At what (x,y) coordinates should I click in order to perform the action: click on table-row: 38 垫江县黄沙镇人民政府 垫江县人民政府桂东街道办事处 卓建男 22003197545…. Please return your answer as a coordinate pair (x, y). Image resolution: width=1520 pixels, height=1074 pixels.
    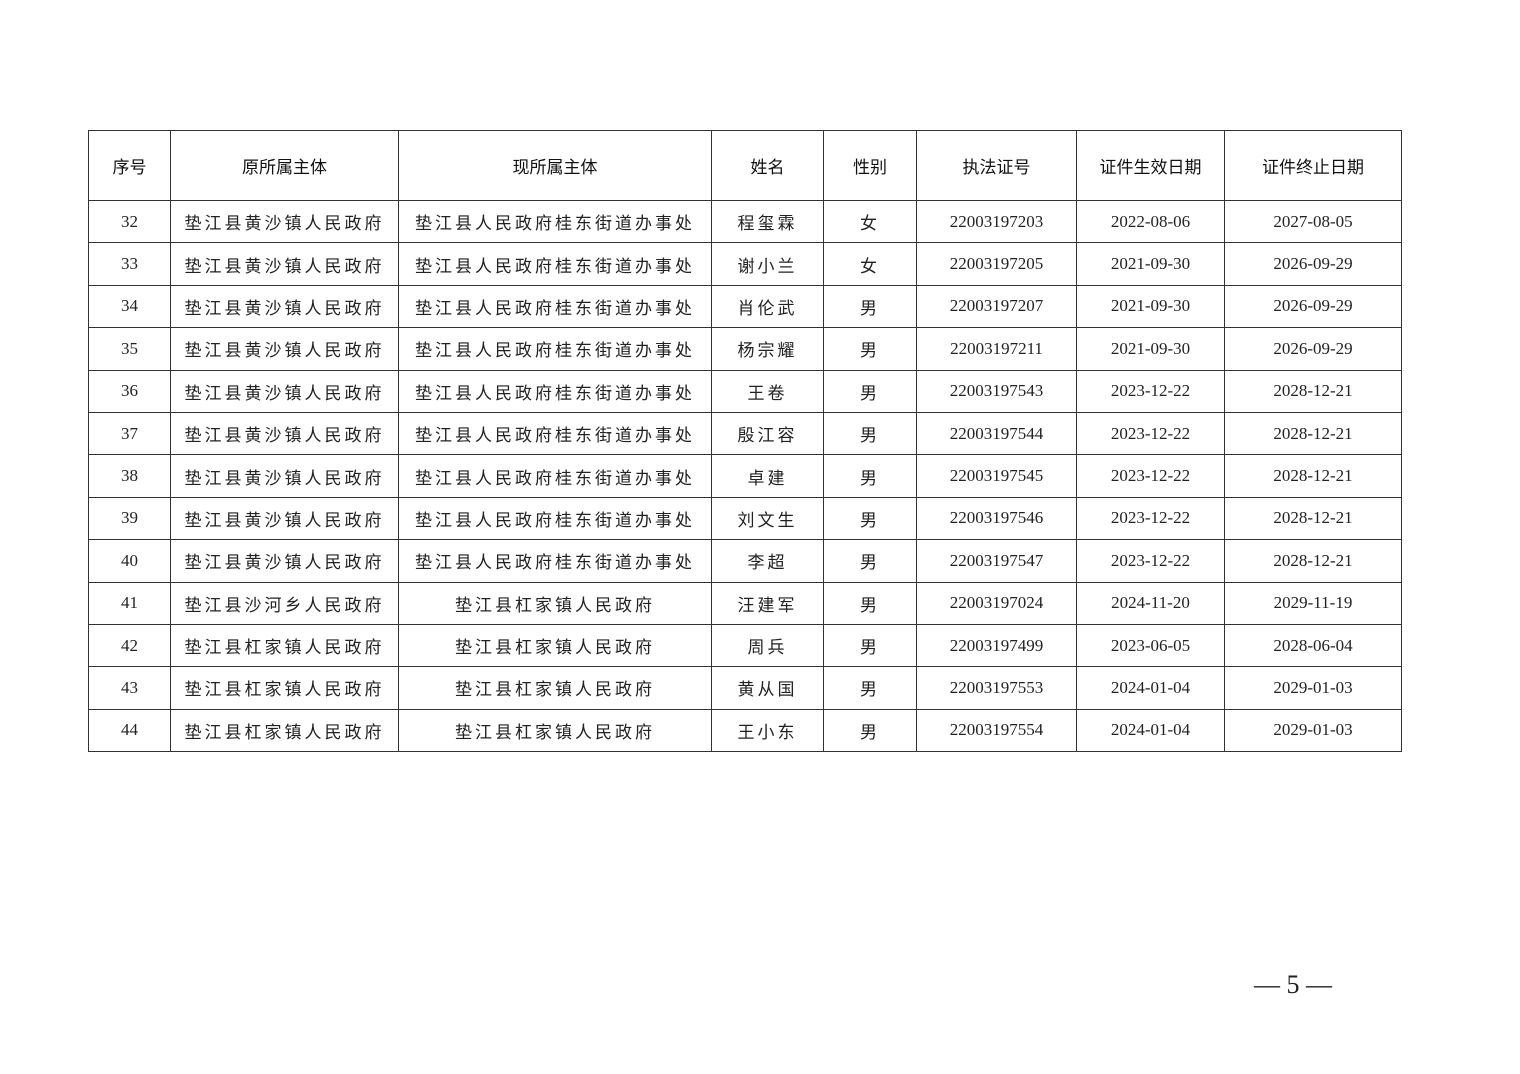
    Looking at the image, I should click on (745, 476).